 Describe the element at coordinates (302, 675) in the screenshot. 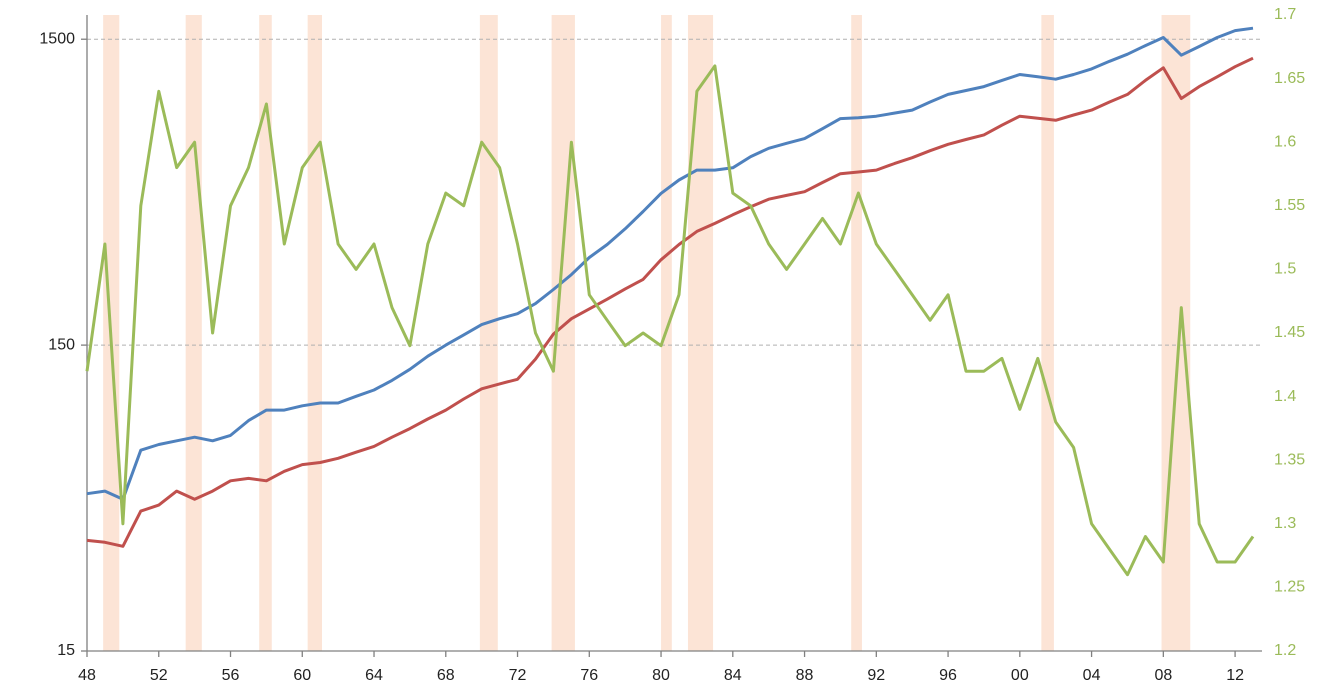

I see `x-tick-label: 60` at that location.